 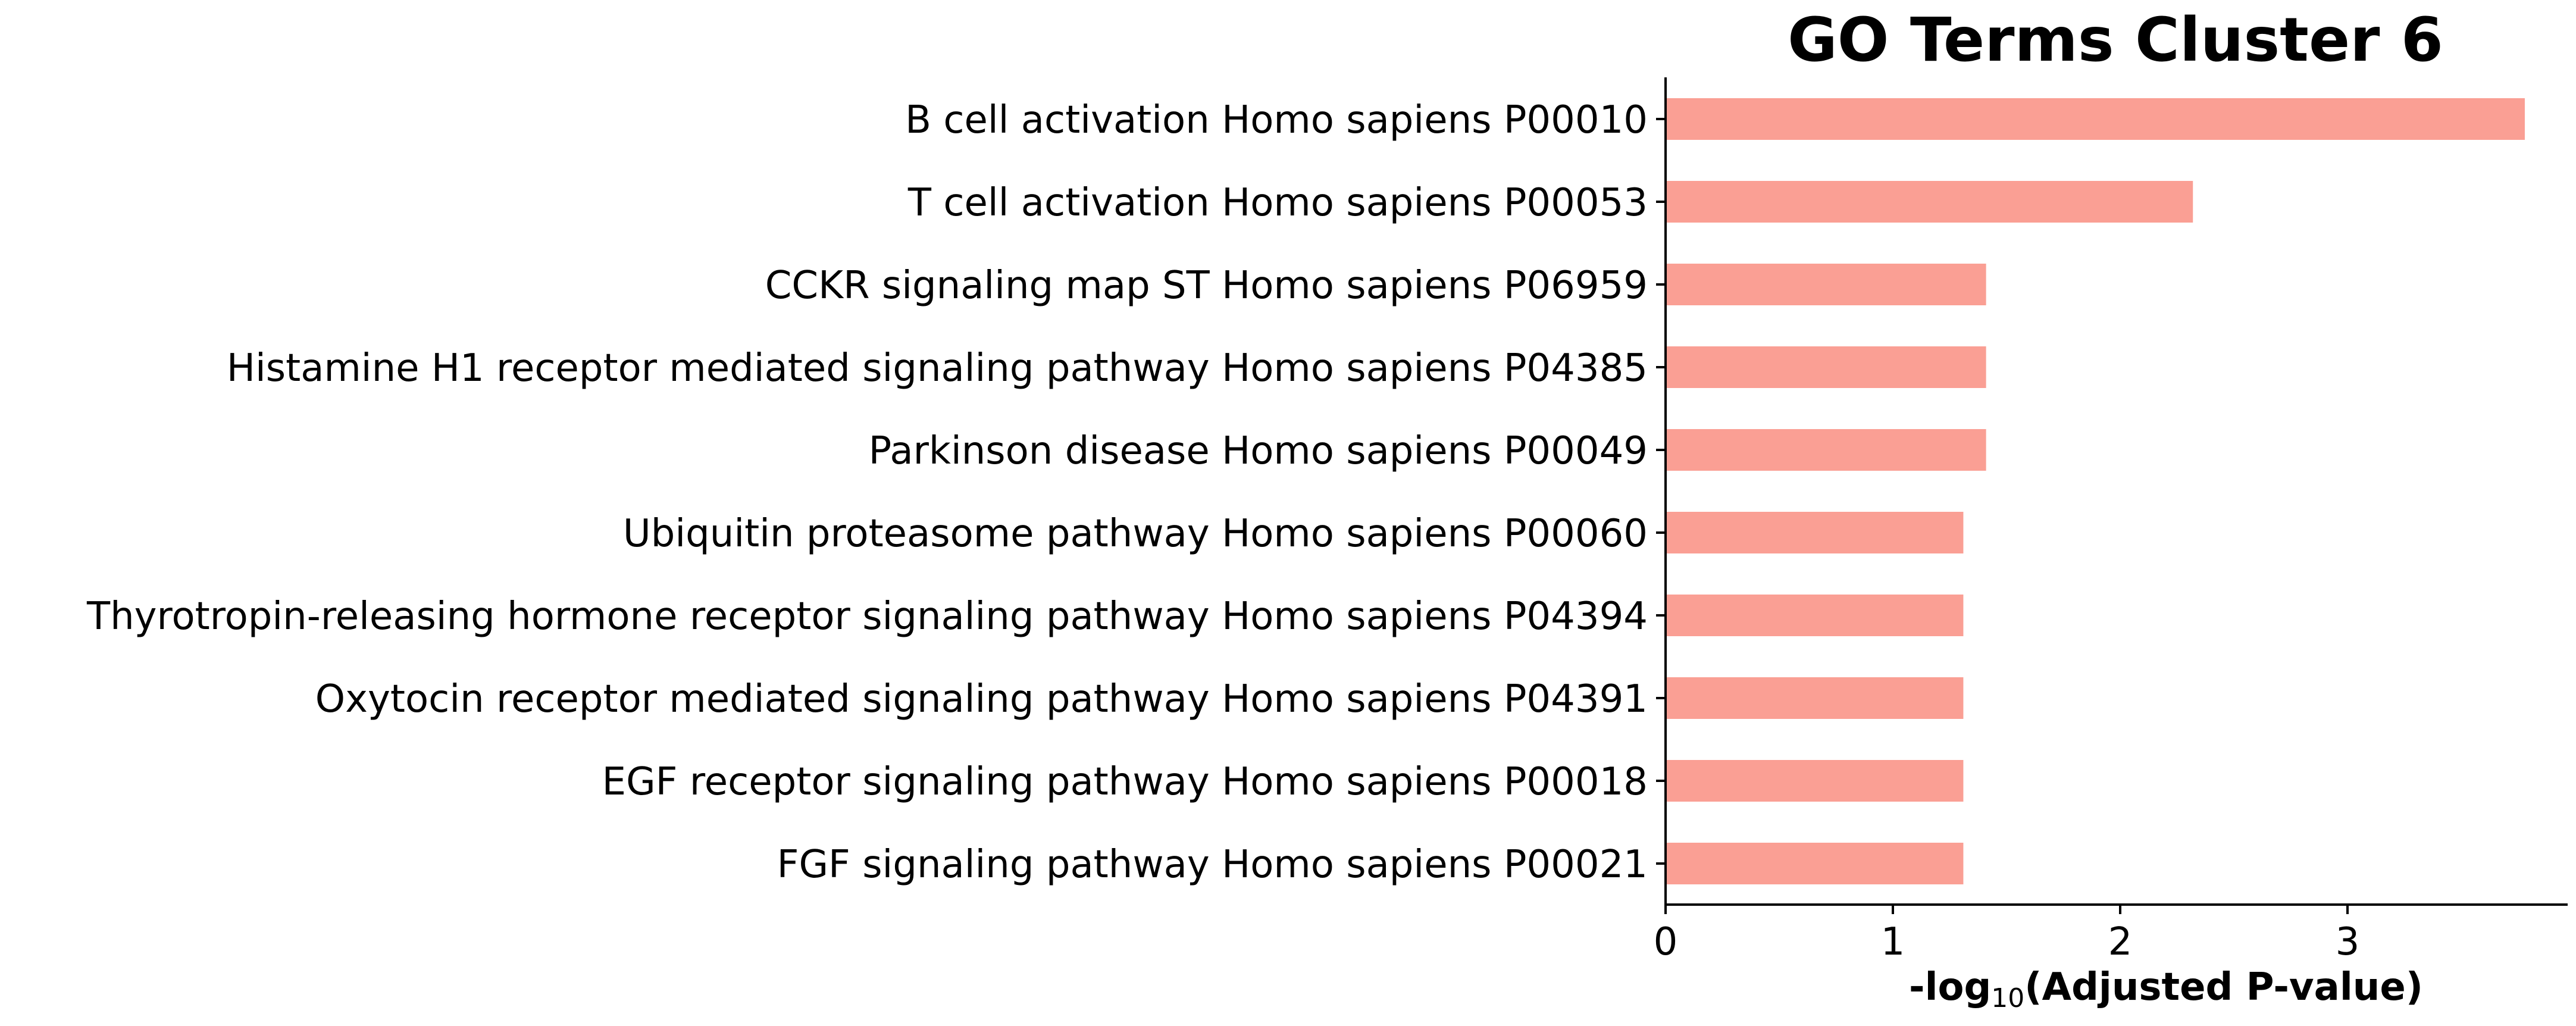 I want to click on x-tick-label-2: 2, so click(x=2120, y=942).